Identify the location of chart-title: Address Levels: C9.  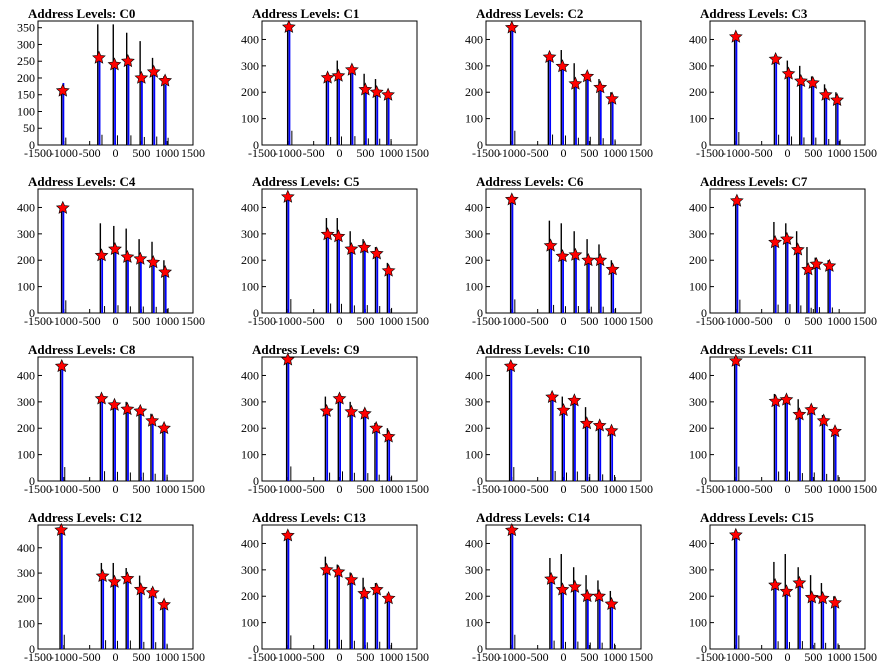
(306, 349).